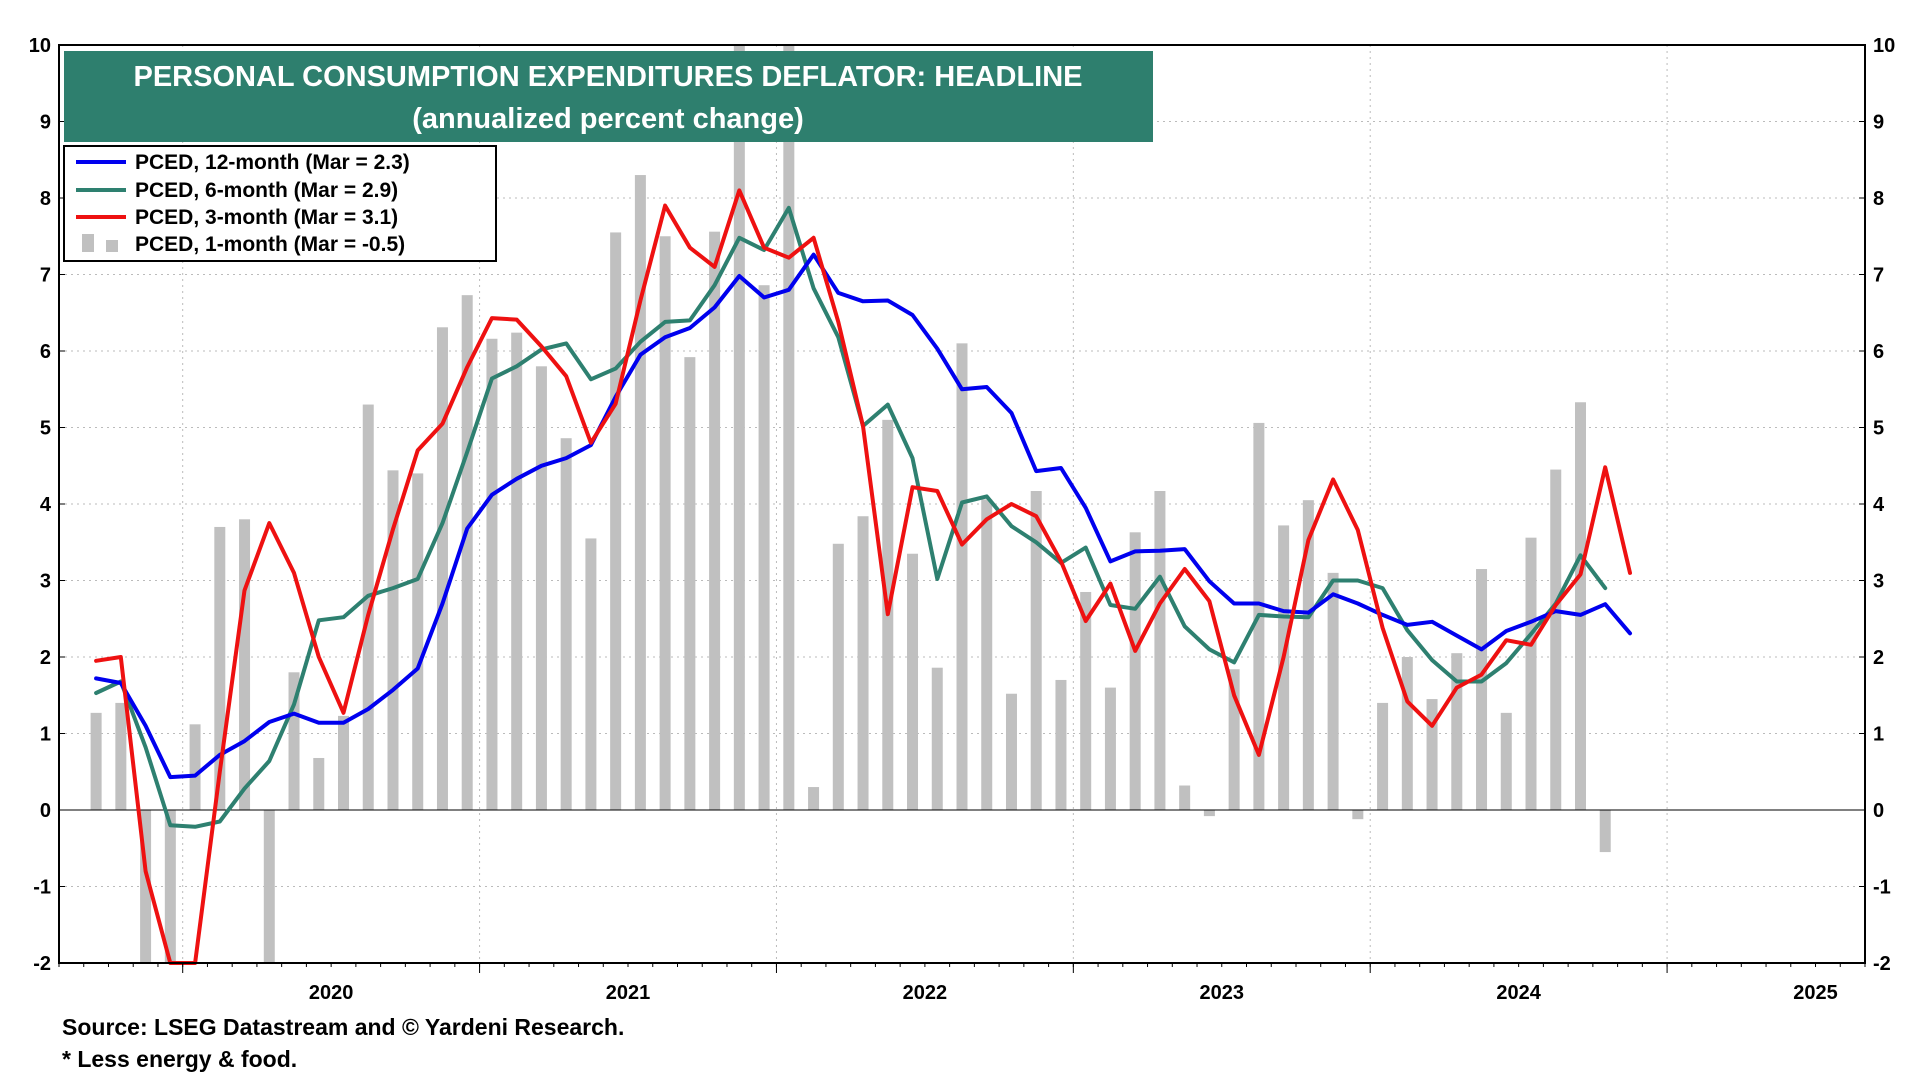 Image resolution: width=1920 pixels, height=1080 pixels. Describe the element at coordinates (270, 244) in the screenshot. I see `legend-label-1-month: PCED, 1-month (Mar = -0.5)` at that location.